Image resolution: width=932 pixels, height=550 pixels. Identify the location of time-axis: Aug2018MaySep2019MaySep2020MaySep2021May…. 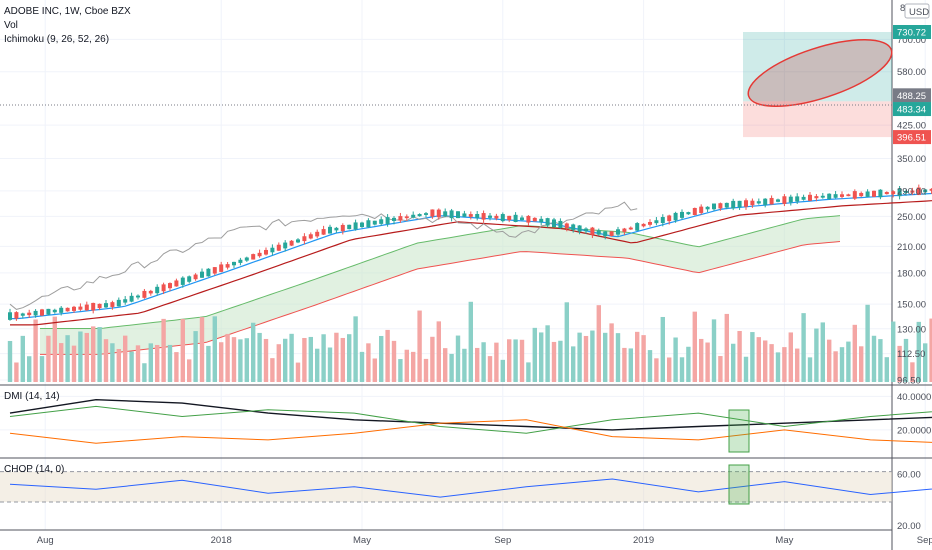
(484, 540).